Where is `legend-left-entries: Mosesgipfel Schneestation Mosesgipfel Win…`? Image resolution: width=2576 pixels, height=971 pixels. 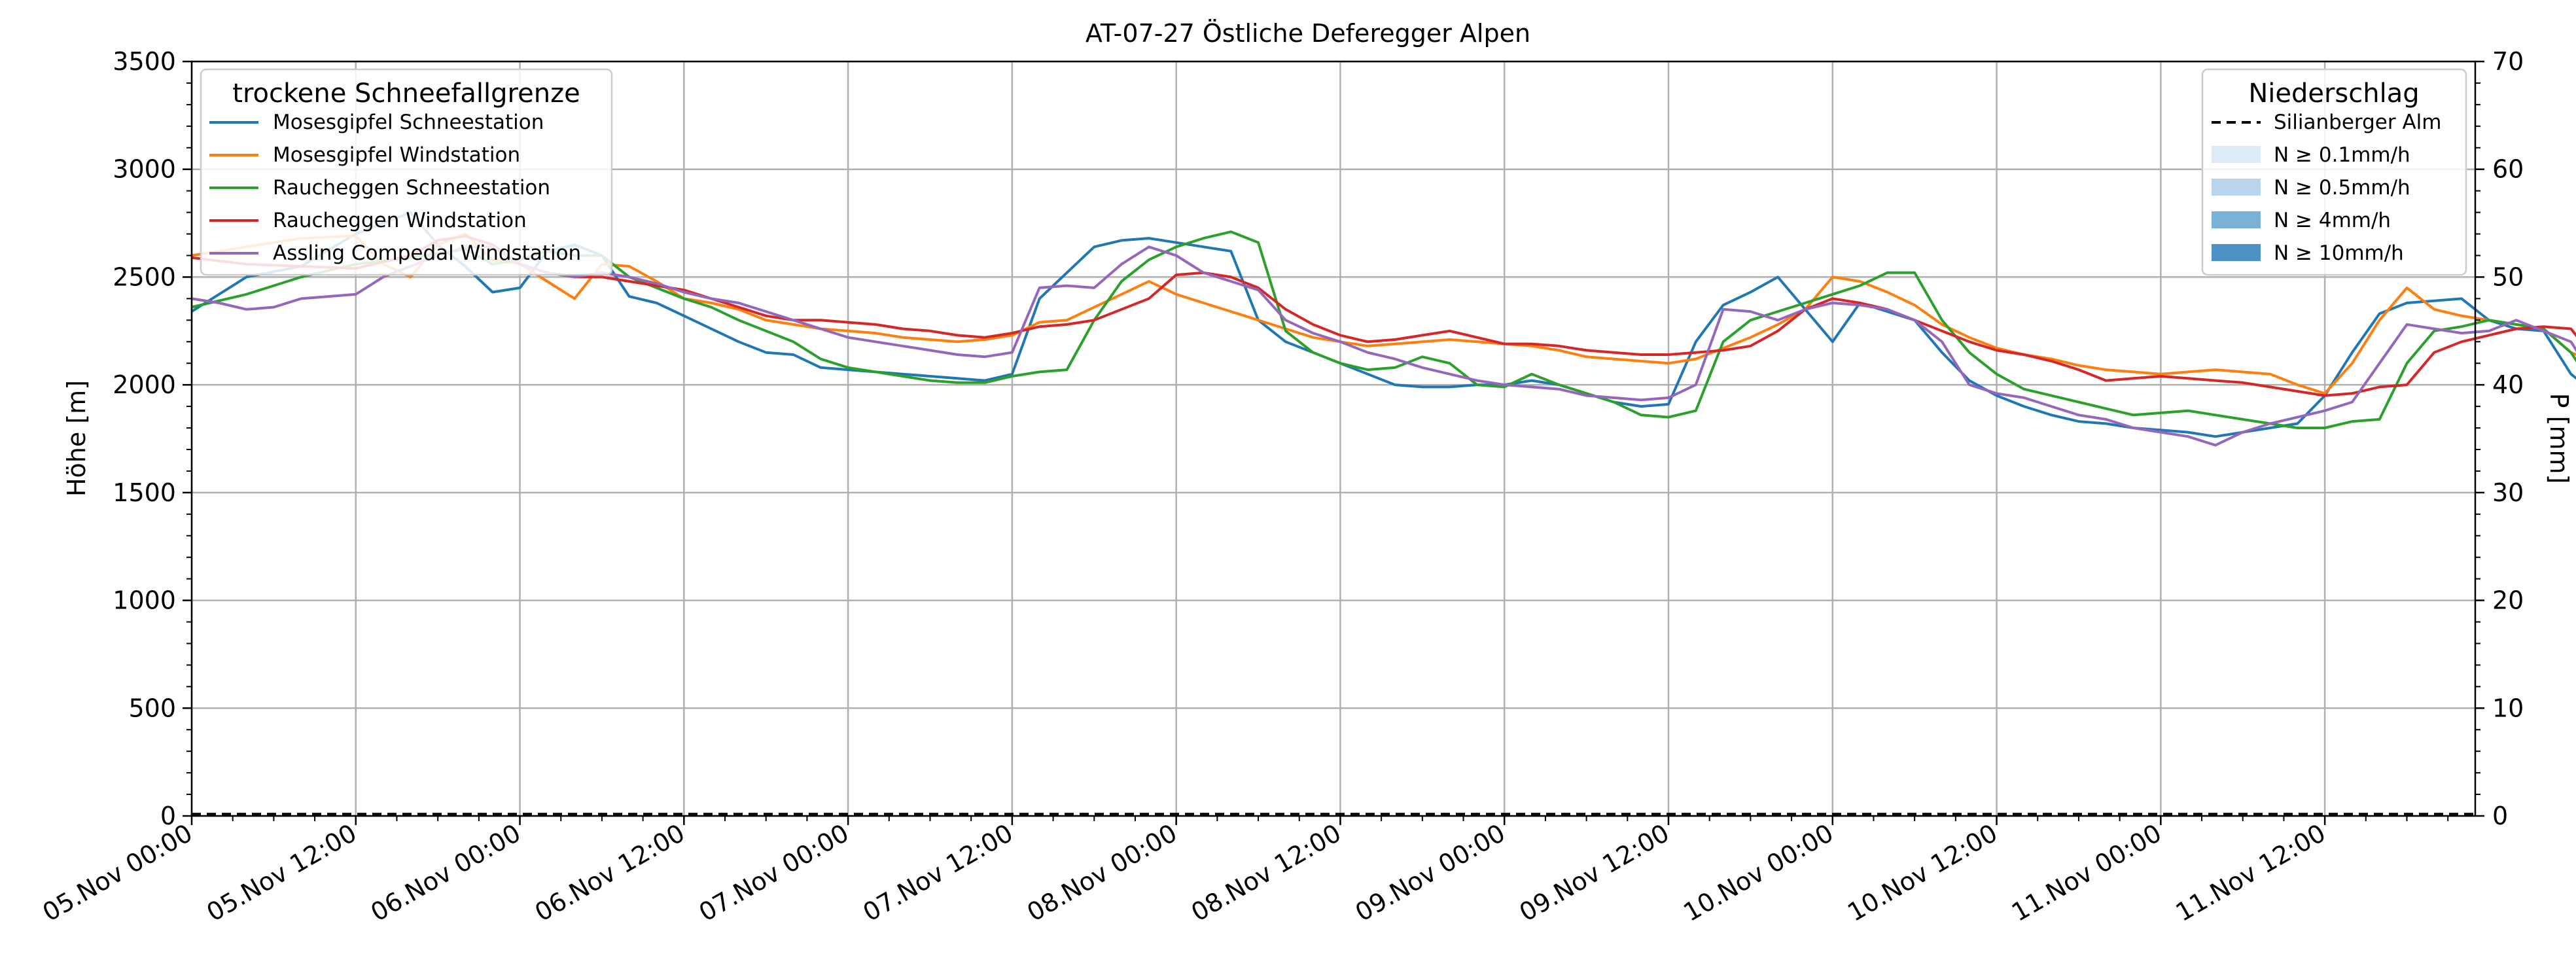
legend-left-entries: Mosesgipfel Schneestation Mosesgipfel Win… is located at coordinates (395, 188).